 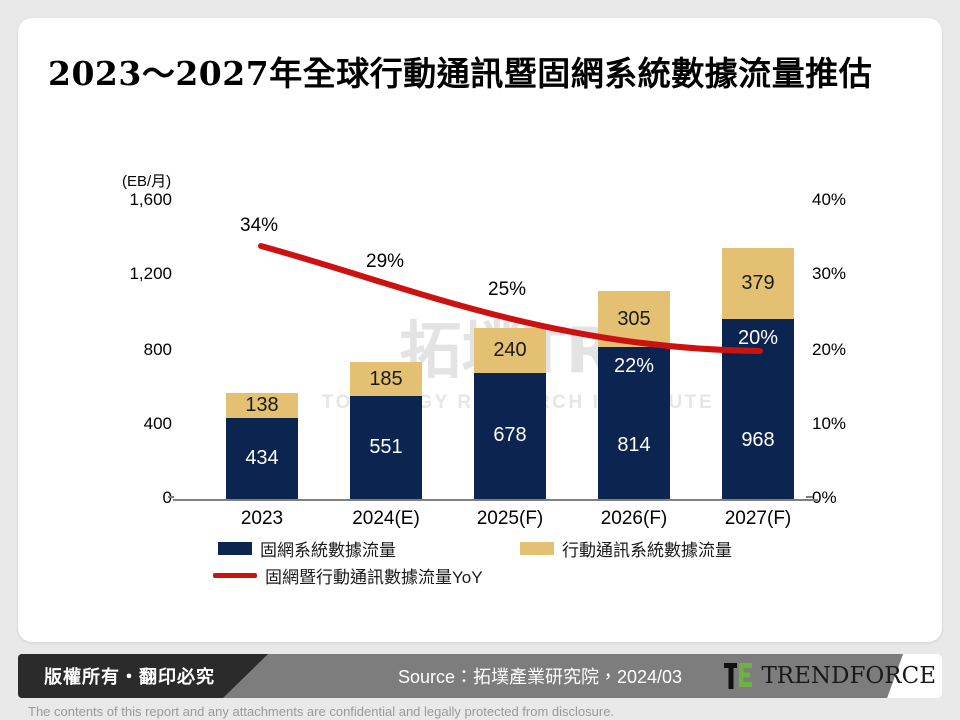 I want to click on bar-mobile-2026: 305, so click(x=634, y=319).